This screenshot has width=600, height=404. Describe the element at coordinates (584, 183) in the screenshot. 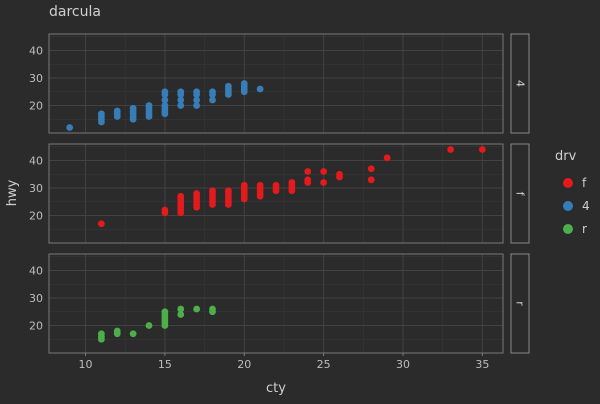

I see `legend-label: f` at that location.